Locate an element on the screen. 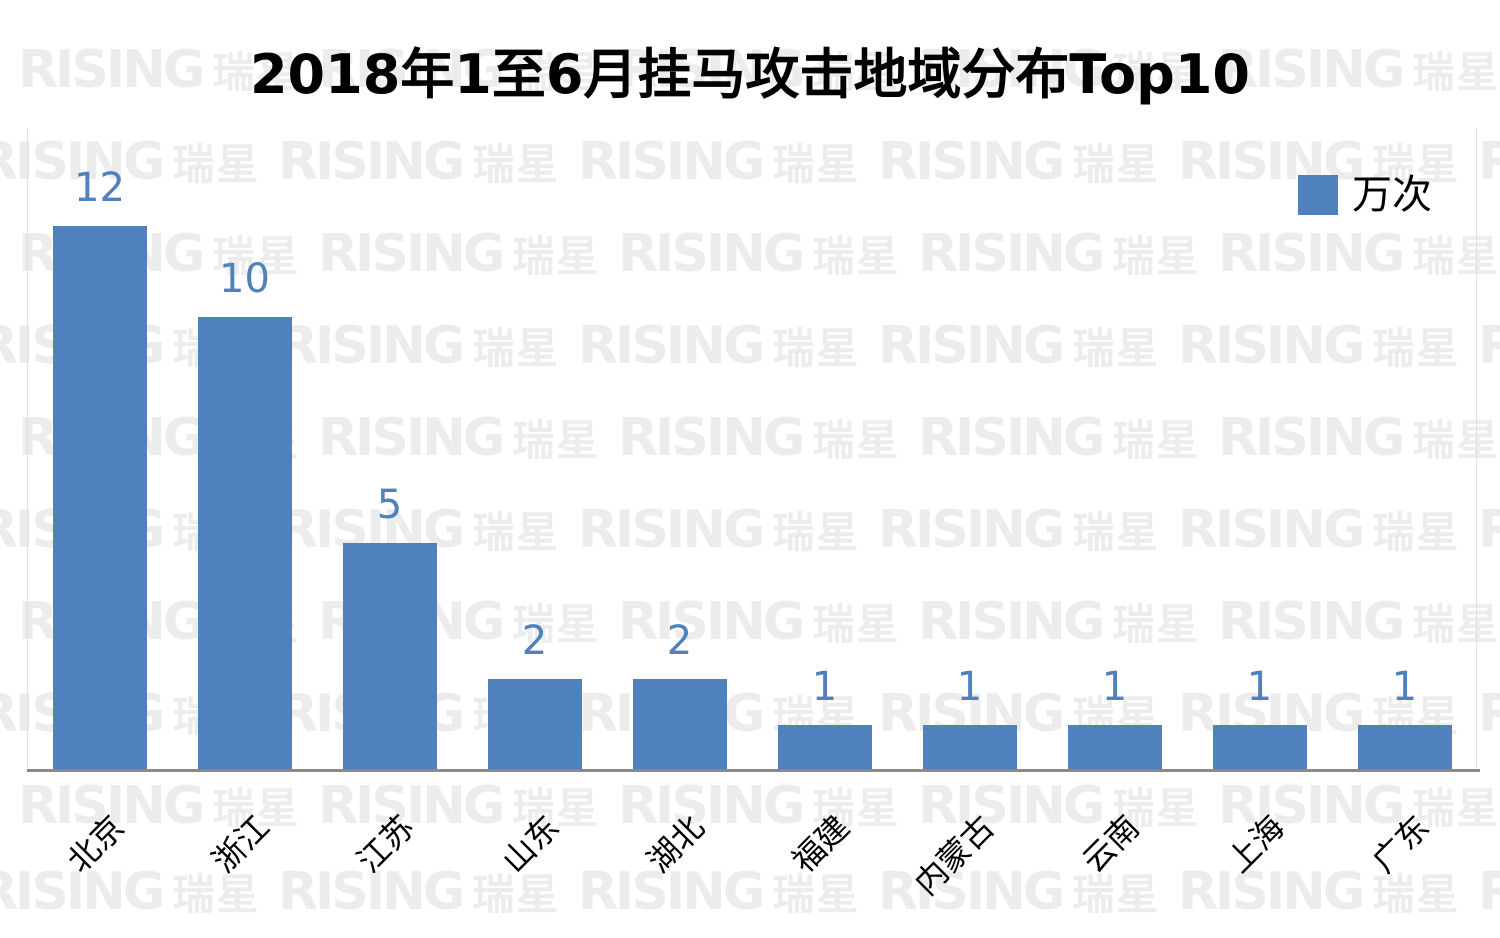 The width and height of the screenshot is (1500, 938). bar-value-label: 10 is located at coordinates (244, 279).